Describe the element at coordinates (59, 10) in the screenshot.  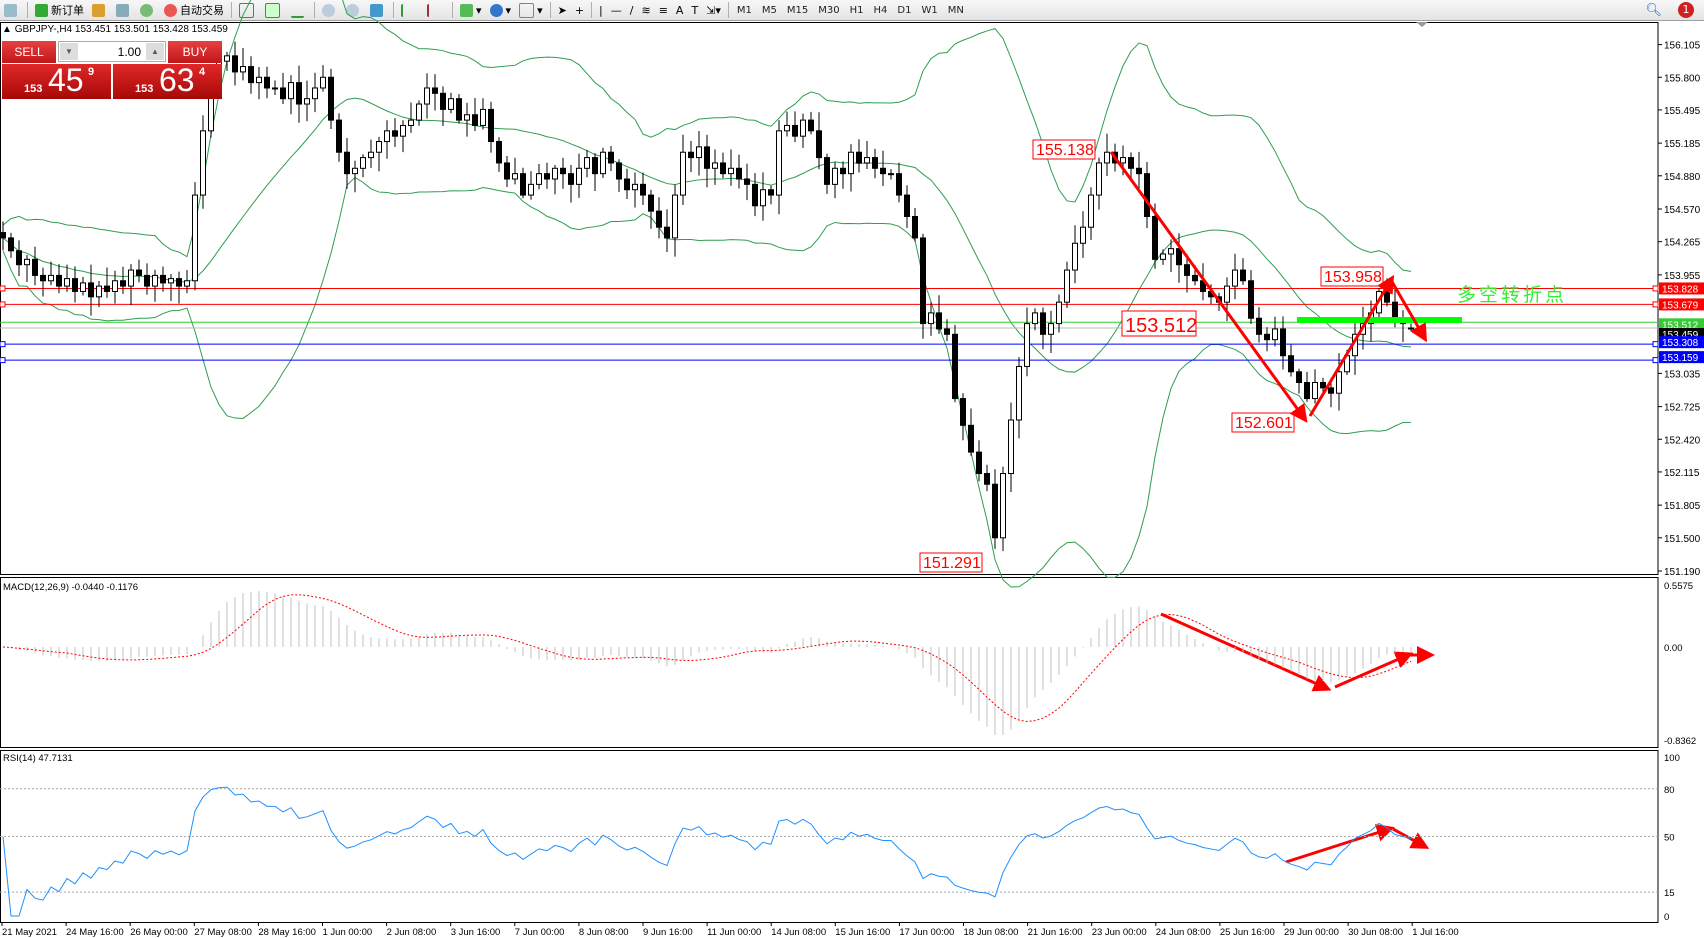
I see `new-order-button: 新订单` at that location.